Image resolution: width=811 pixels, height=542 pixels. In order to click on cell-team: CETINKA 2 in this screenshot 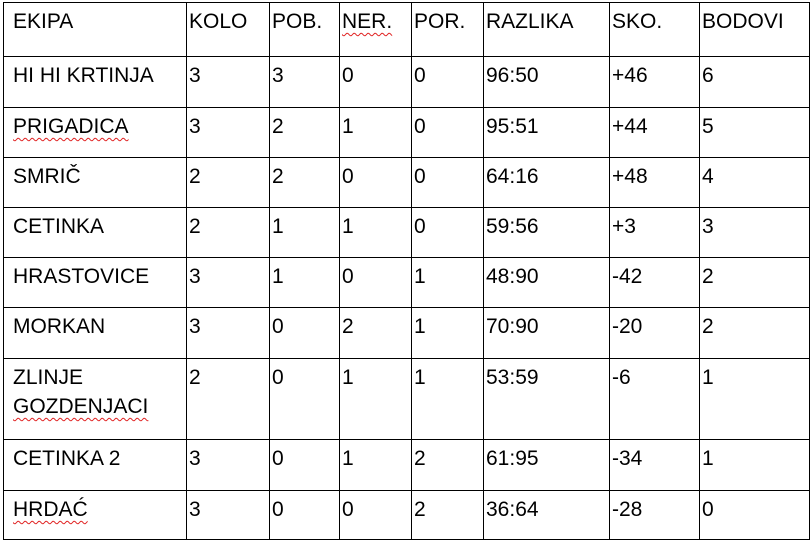, I will do `click(95, 465)`.